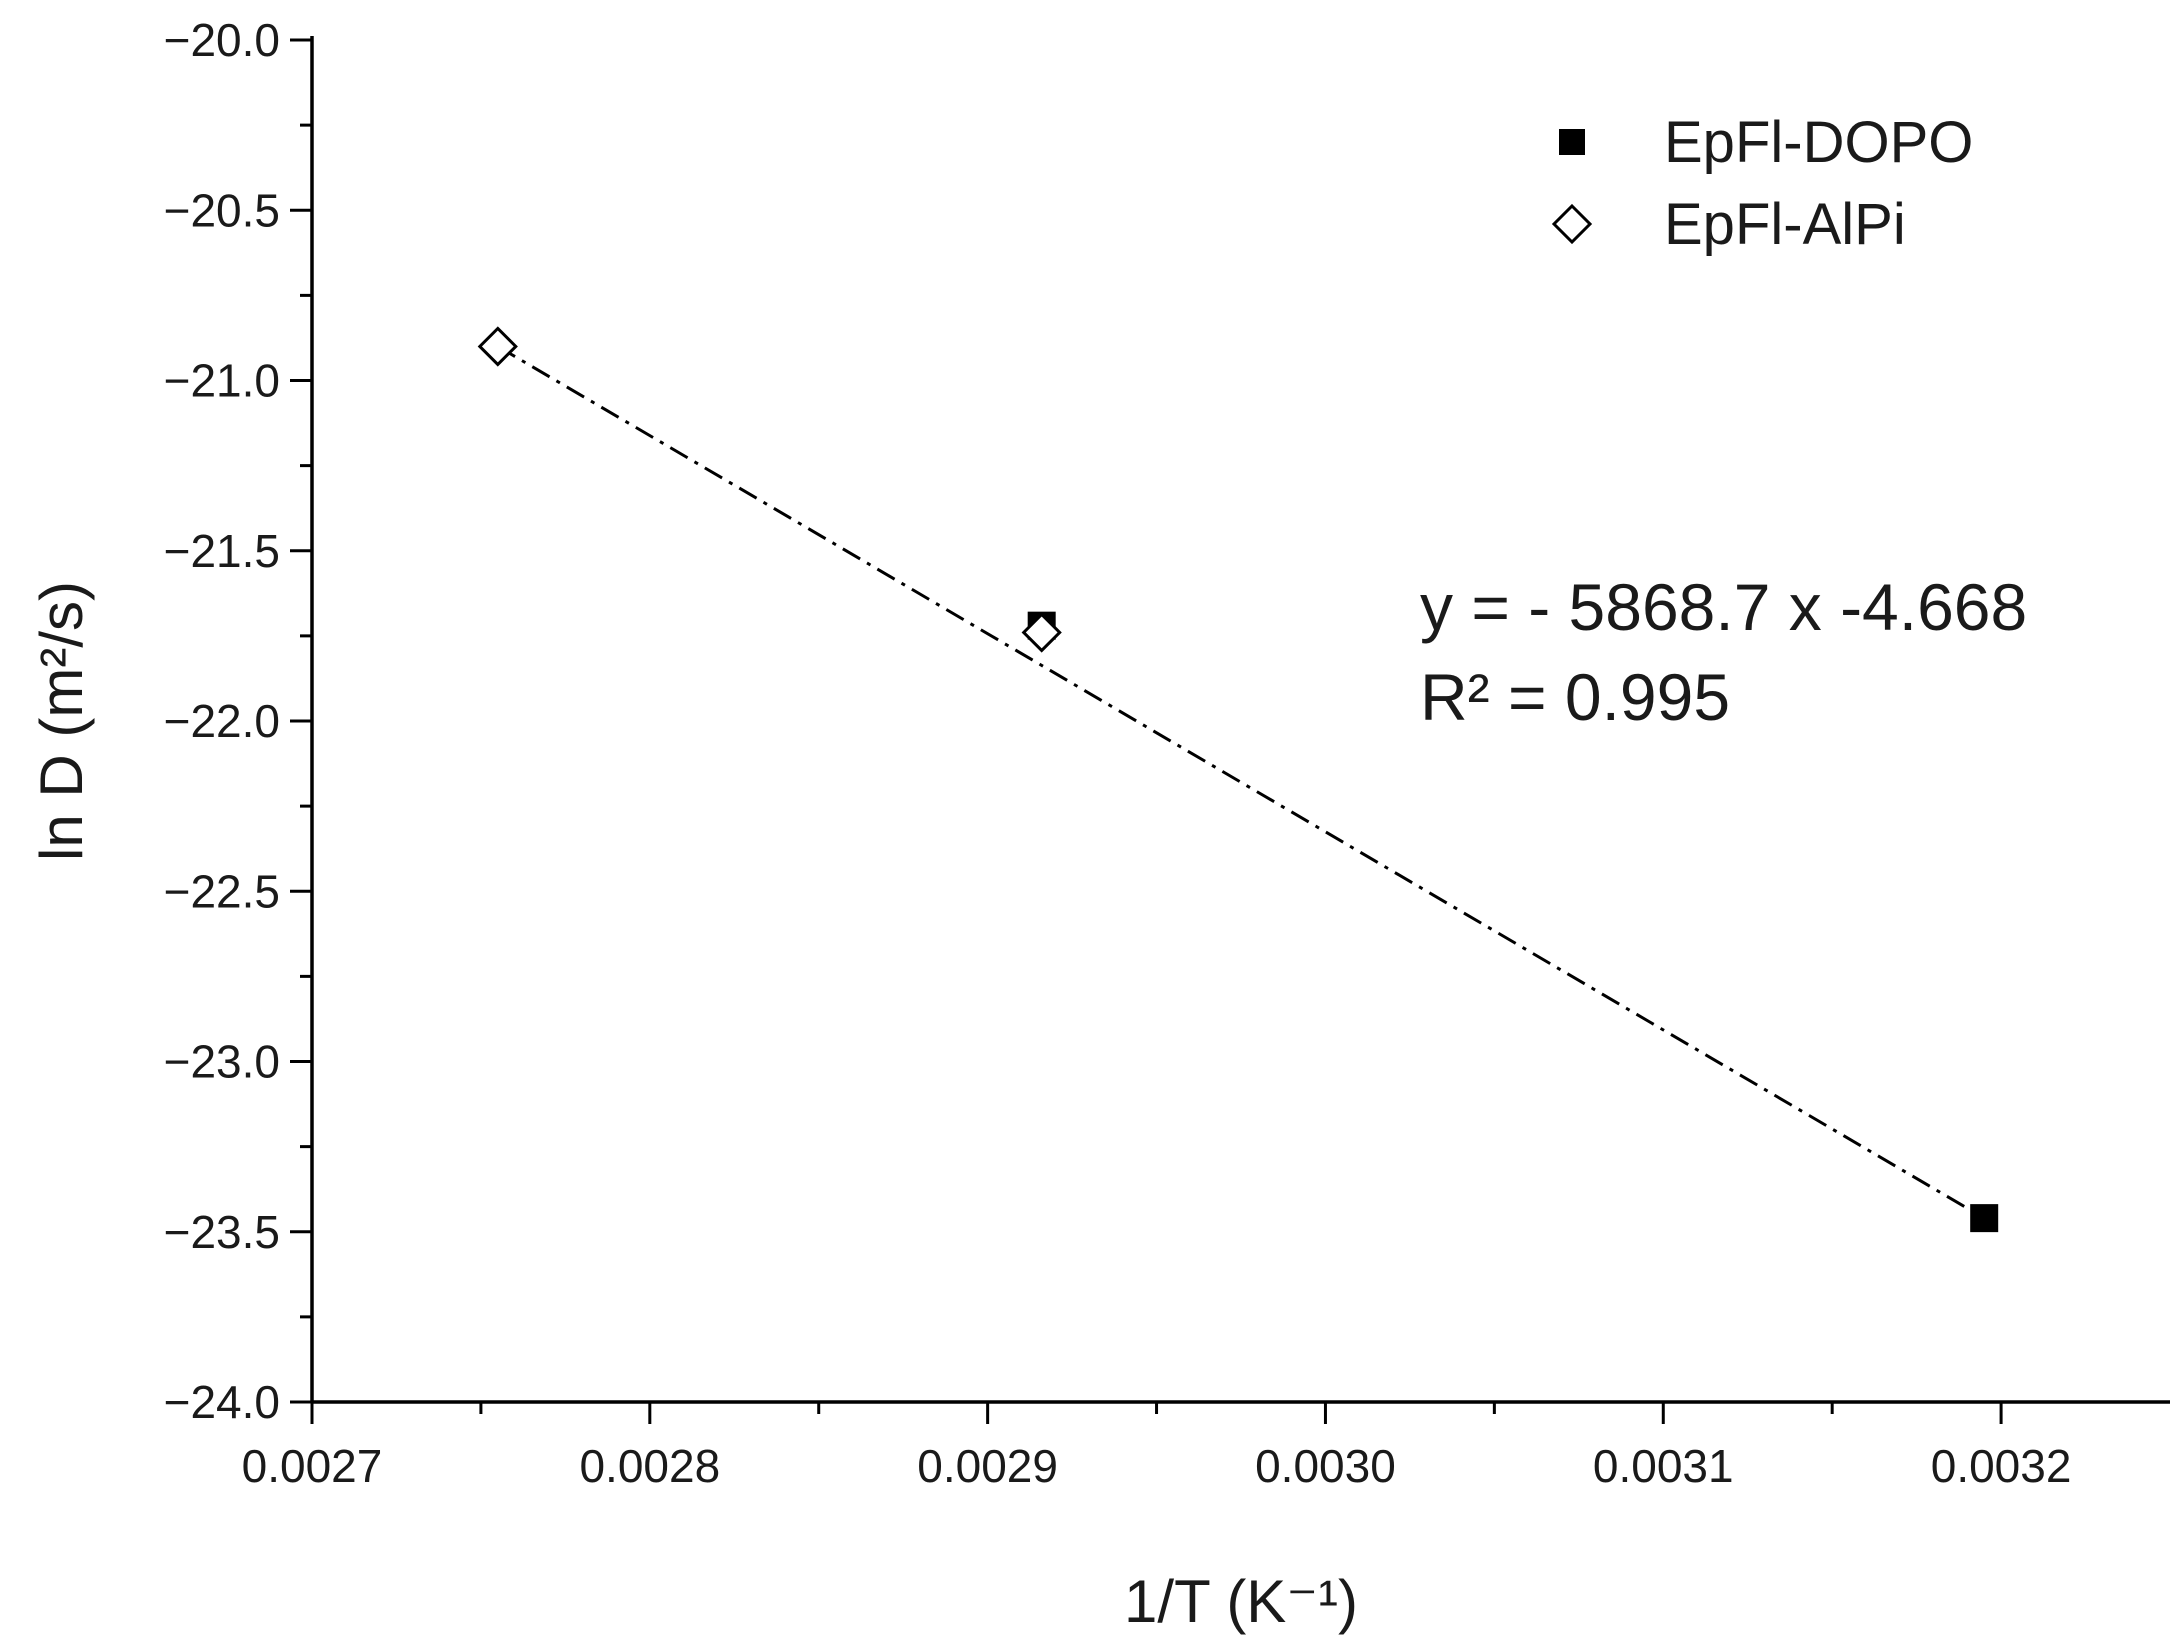 The image size is (2184, 1646). What do you see at coordinates (1723, 607) in the screenshot?
I see `fit-equation: y = - 5868.7 x -4.668` at bounding box center [1723, 607].